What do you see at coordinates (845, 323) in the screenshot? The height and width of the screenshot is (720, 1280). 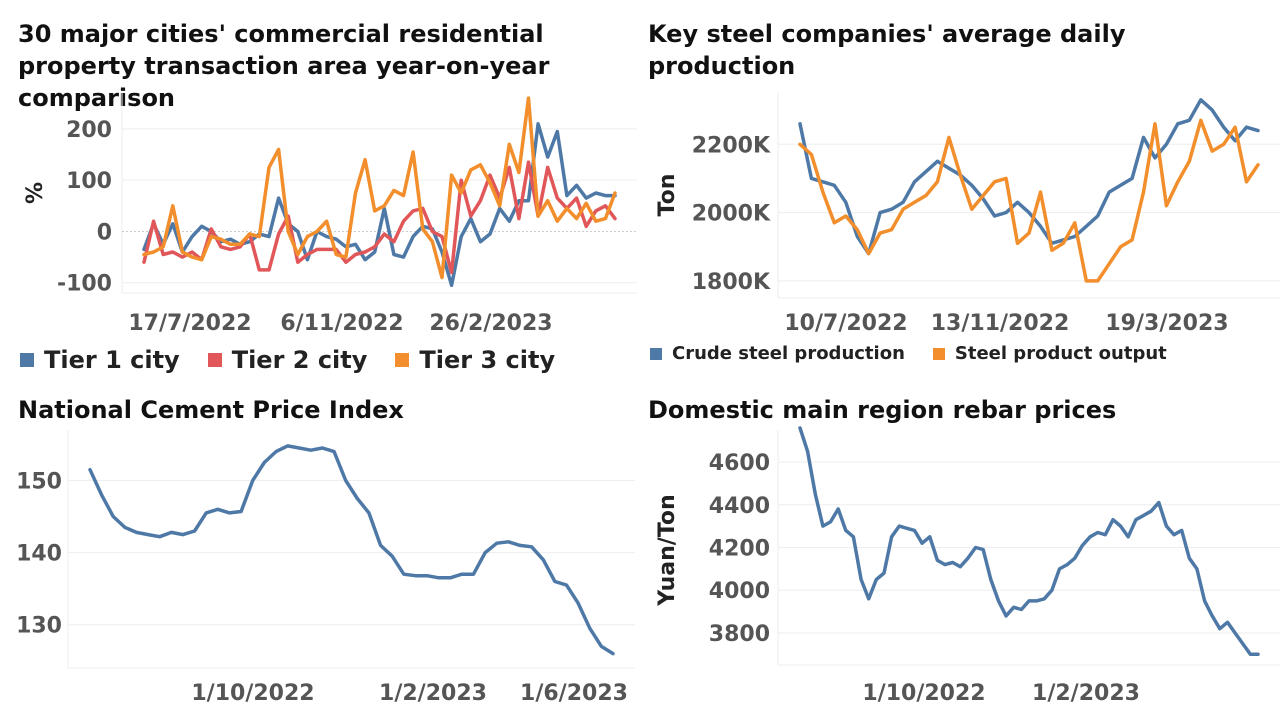 I see `x-tick-label: 10/7/2022` at bounding box center [845, 323].